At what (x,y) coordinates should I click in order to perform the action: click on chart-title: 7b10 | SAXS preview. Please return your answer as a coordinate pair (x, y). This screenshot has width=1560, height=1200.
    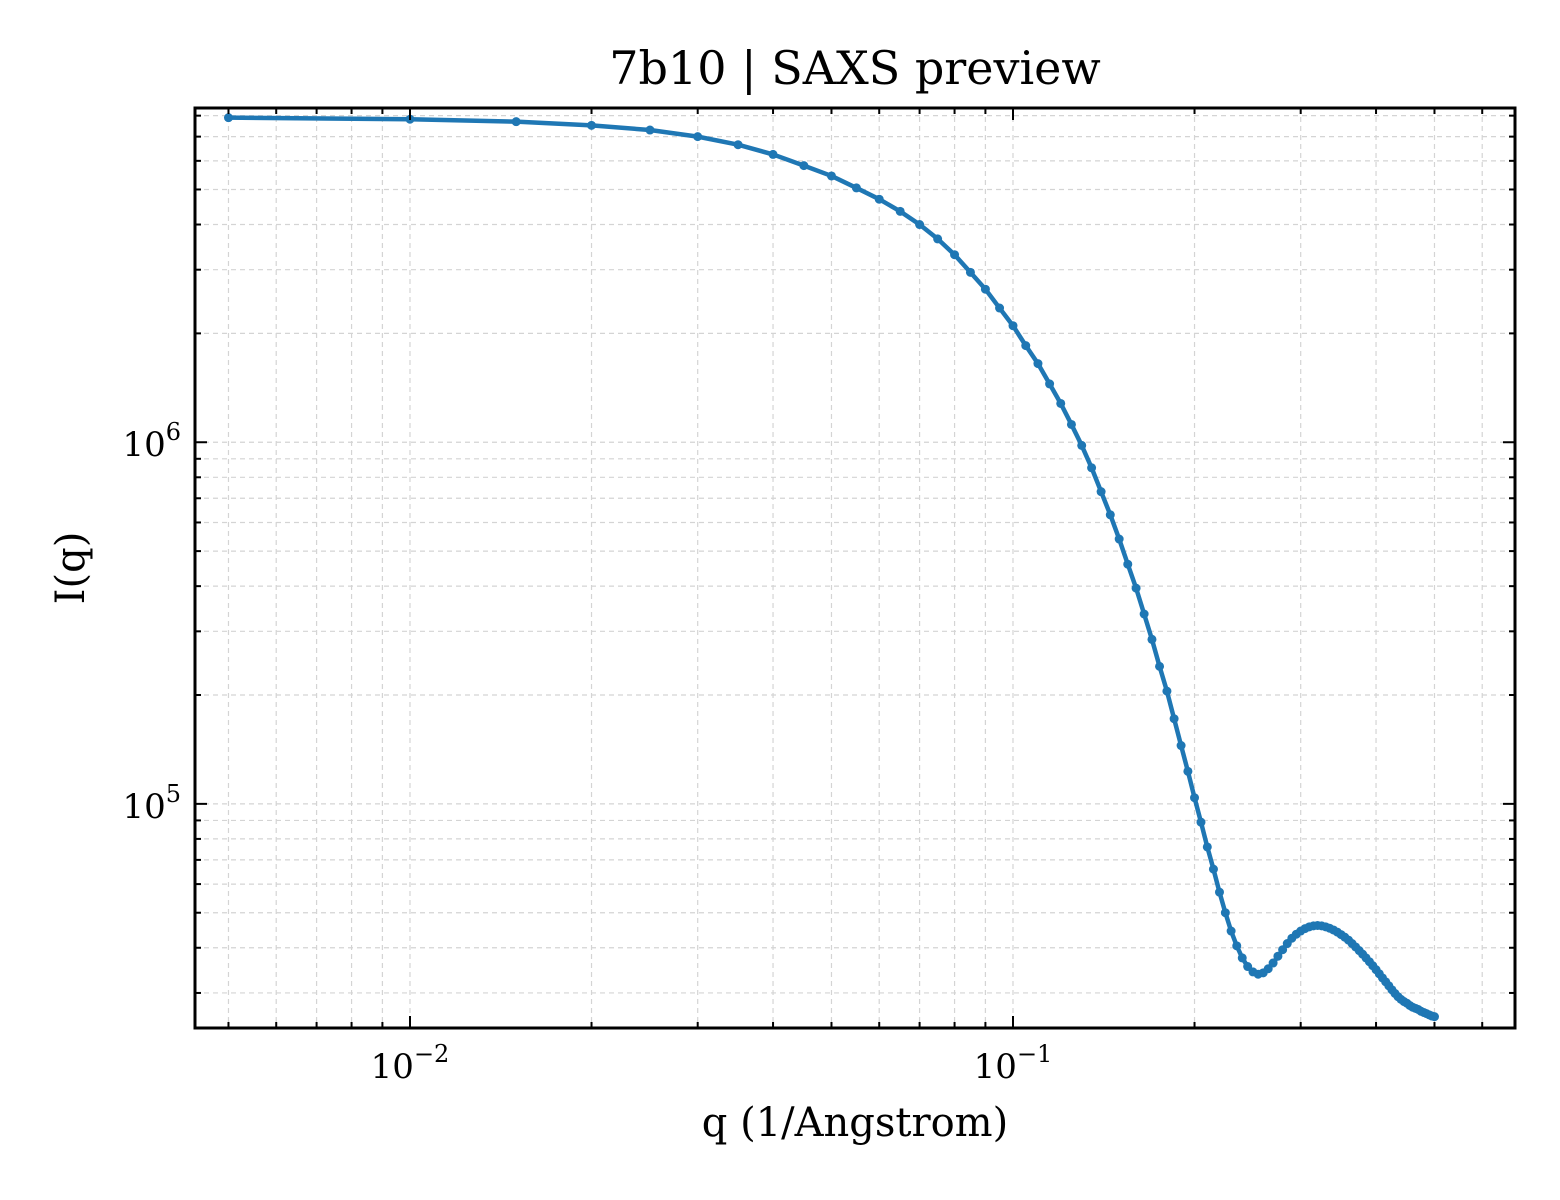
    Looking at the image, I should click on (855, 68).